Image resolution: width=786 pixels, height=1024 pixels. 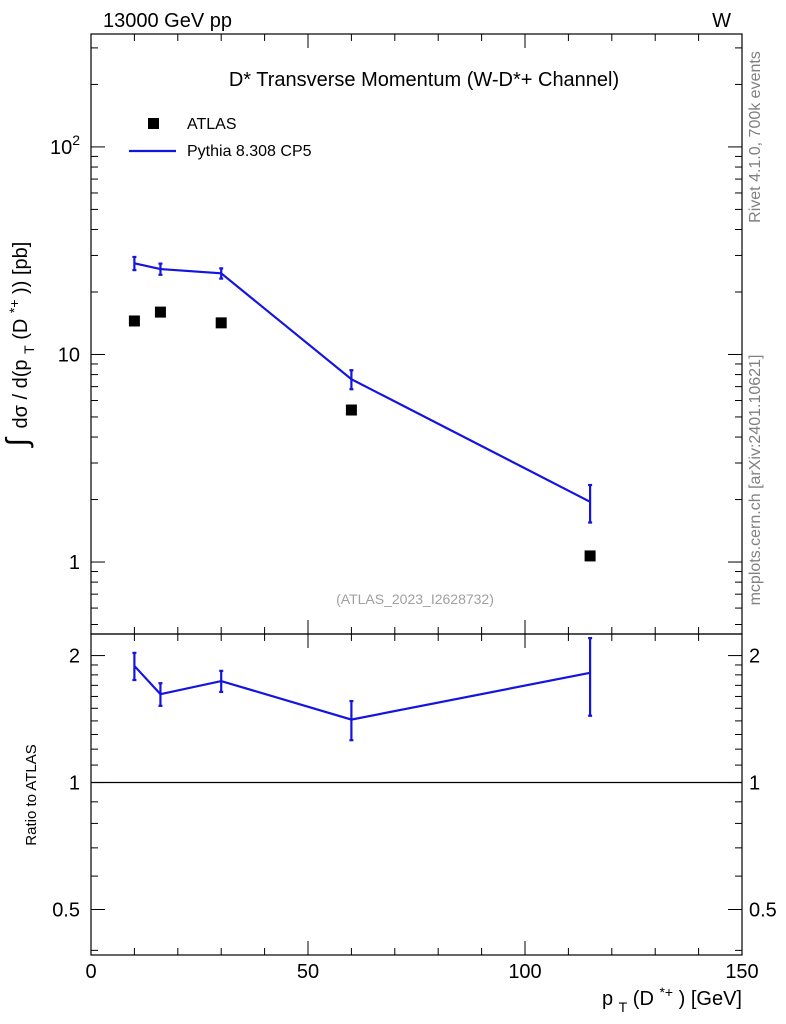 I want to click on header-process-label: W, so click(x=721, y=21).